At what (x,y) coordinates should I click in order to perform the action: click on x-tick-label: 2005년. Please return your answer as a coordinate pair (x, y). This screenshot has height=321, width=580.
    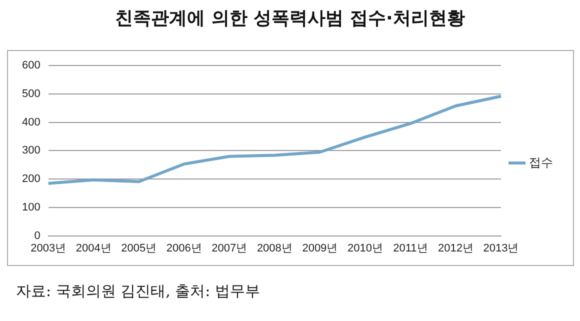
    Looking at the image, I should click on (139, 248).